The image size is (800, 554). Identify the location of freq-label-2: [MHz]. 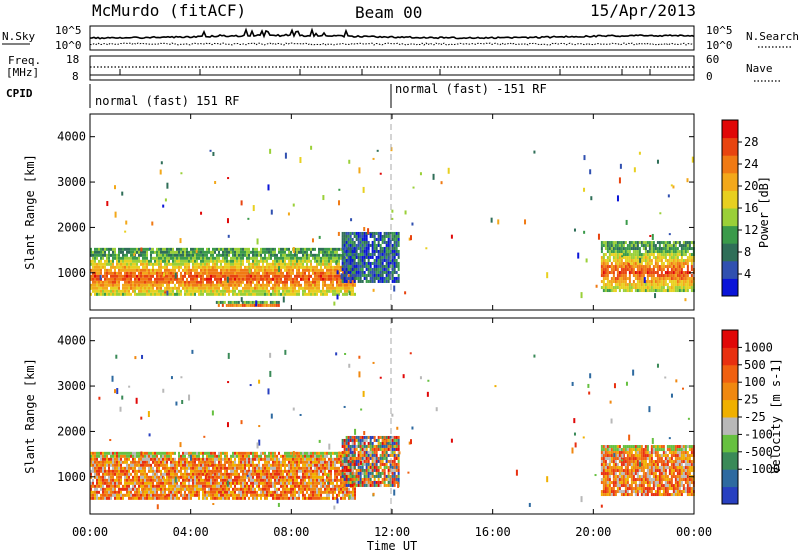
(22, 72).